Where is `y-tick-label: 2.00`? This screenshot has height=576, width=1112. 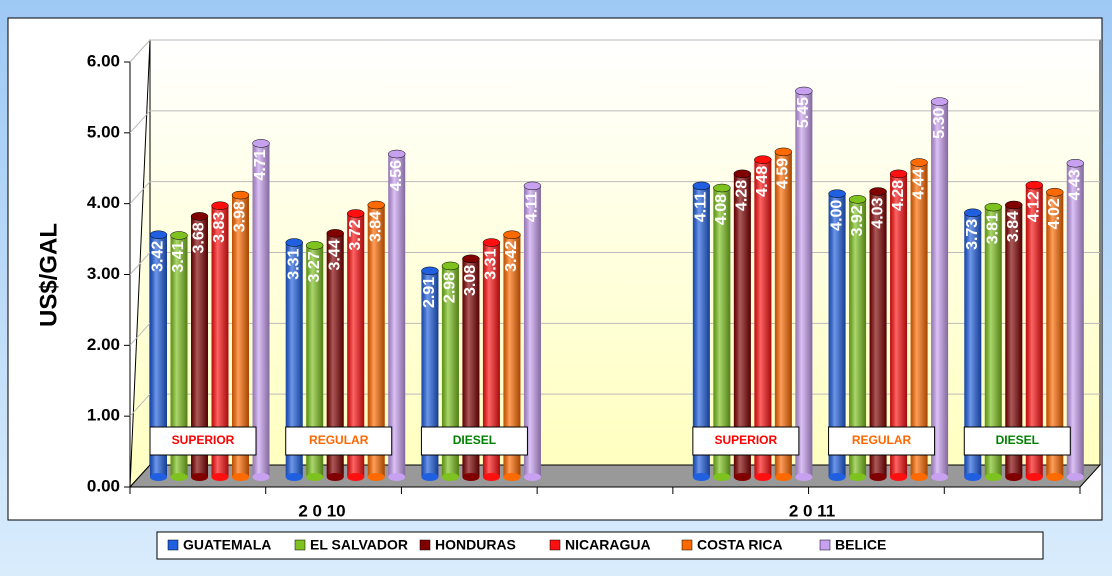 y-tick-label: 2.00 is located at coordinates (103, 344).